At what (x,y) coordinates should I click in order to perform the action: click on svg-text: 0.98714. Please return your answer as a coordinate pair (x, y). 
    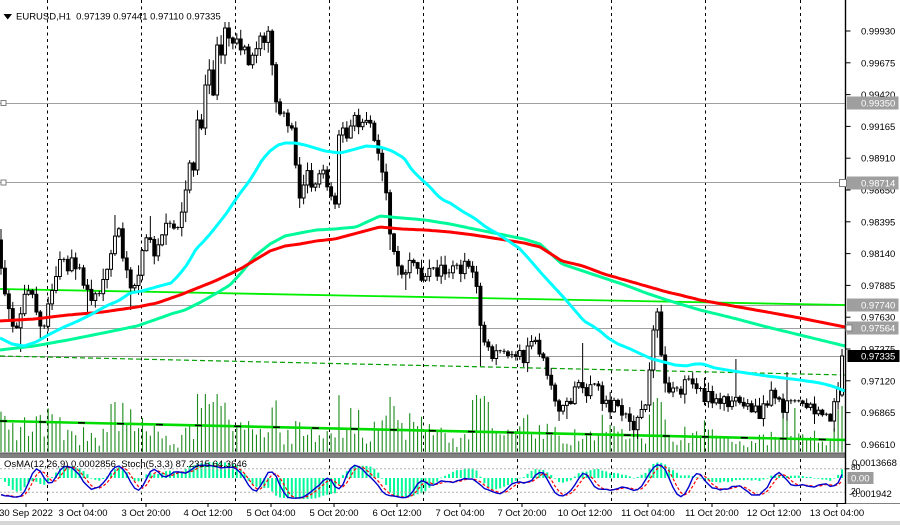
    Looking at the image, I should click on (878, 184).